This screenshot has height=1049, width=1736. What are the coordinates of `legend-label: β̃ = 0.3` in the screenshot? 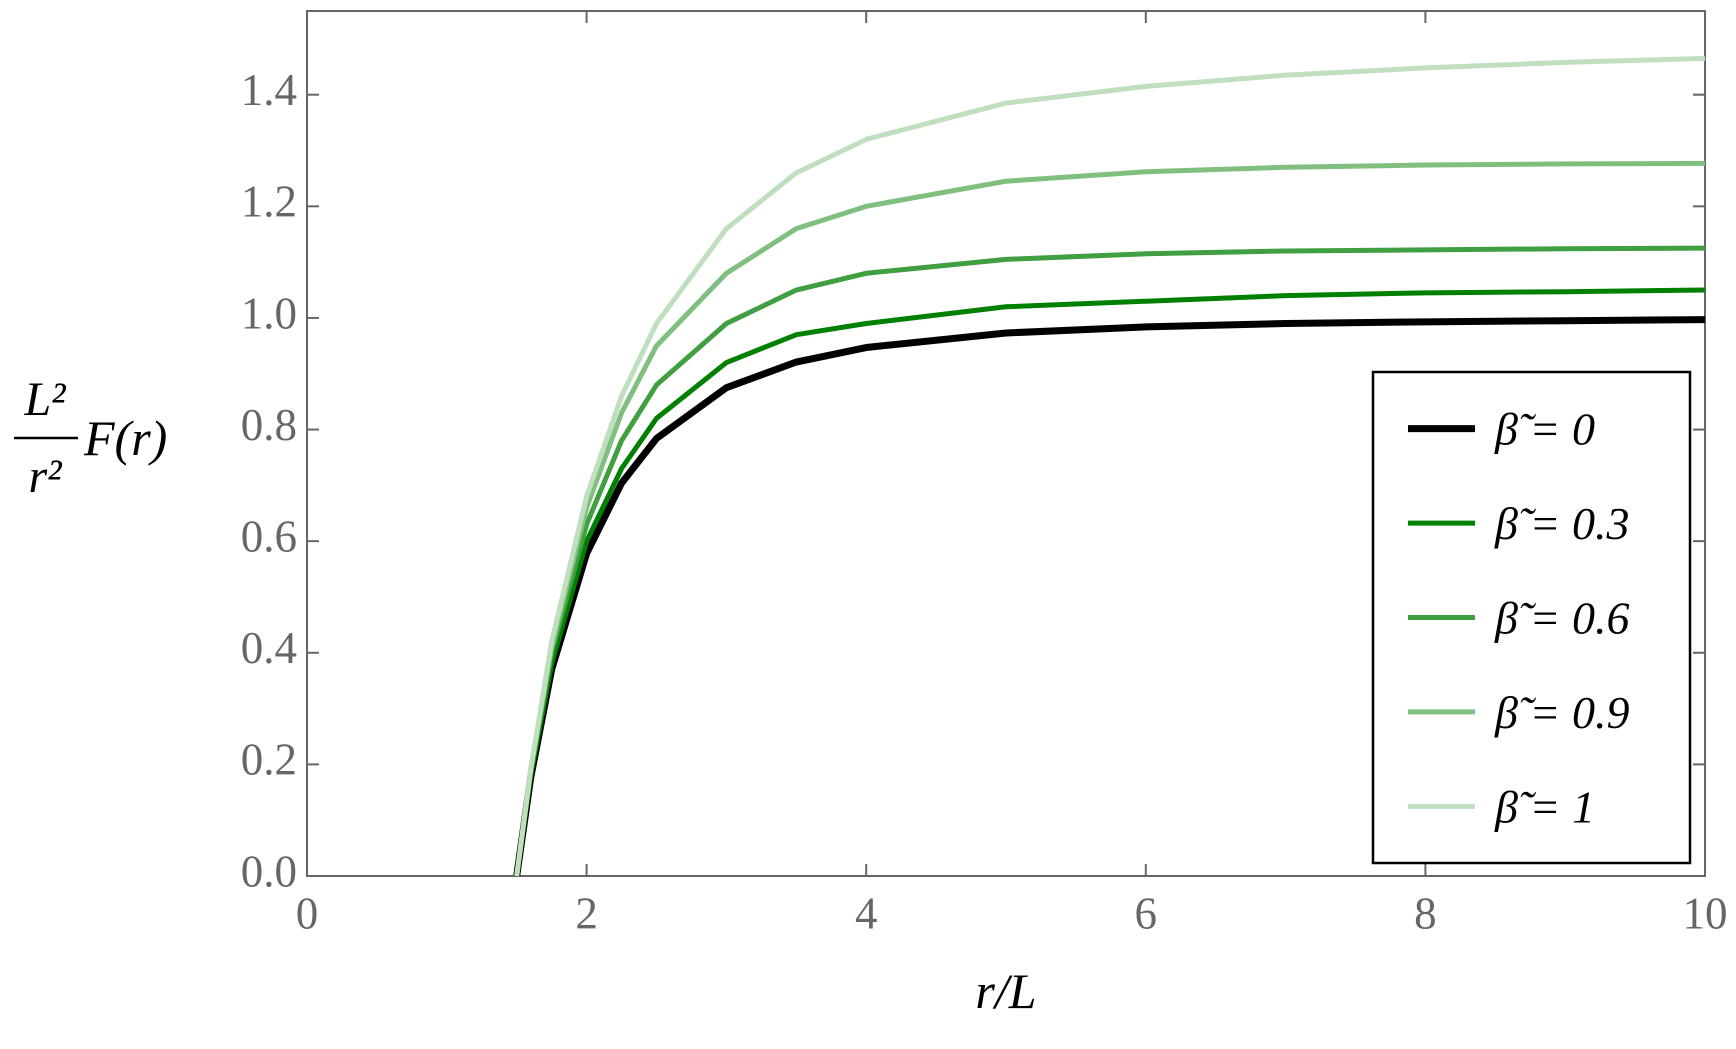 It's located at (1561, 523).